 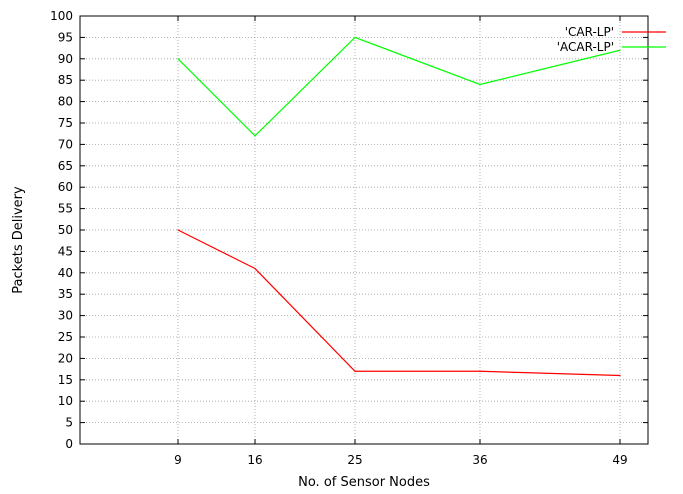 What do you see at coordinates (589, 32) in the screenshot?
I see `legend-label: 'CAR-LP'` at bounding box center [589, 32].